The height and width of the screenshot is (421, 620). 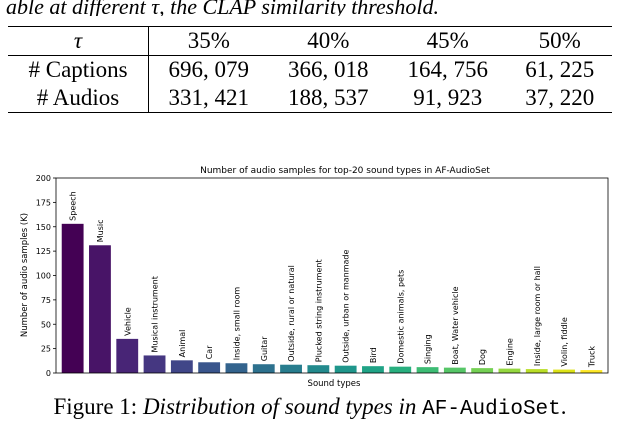 What do you see at coordinates (78, 98) in the screenshot?
I see `row-label-audios: # Audios` at bounding box center [78, 98].